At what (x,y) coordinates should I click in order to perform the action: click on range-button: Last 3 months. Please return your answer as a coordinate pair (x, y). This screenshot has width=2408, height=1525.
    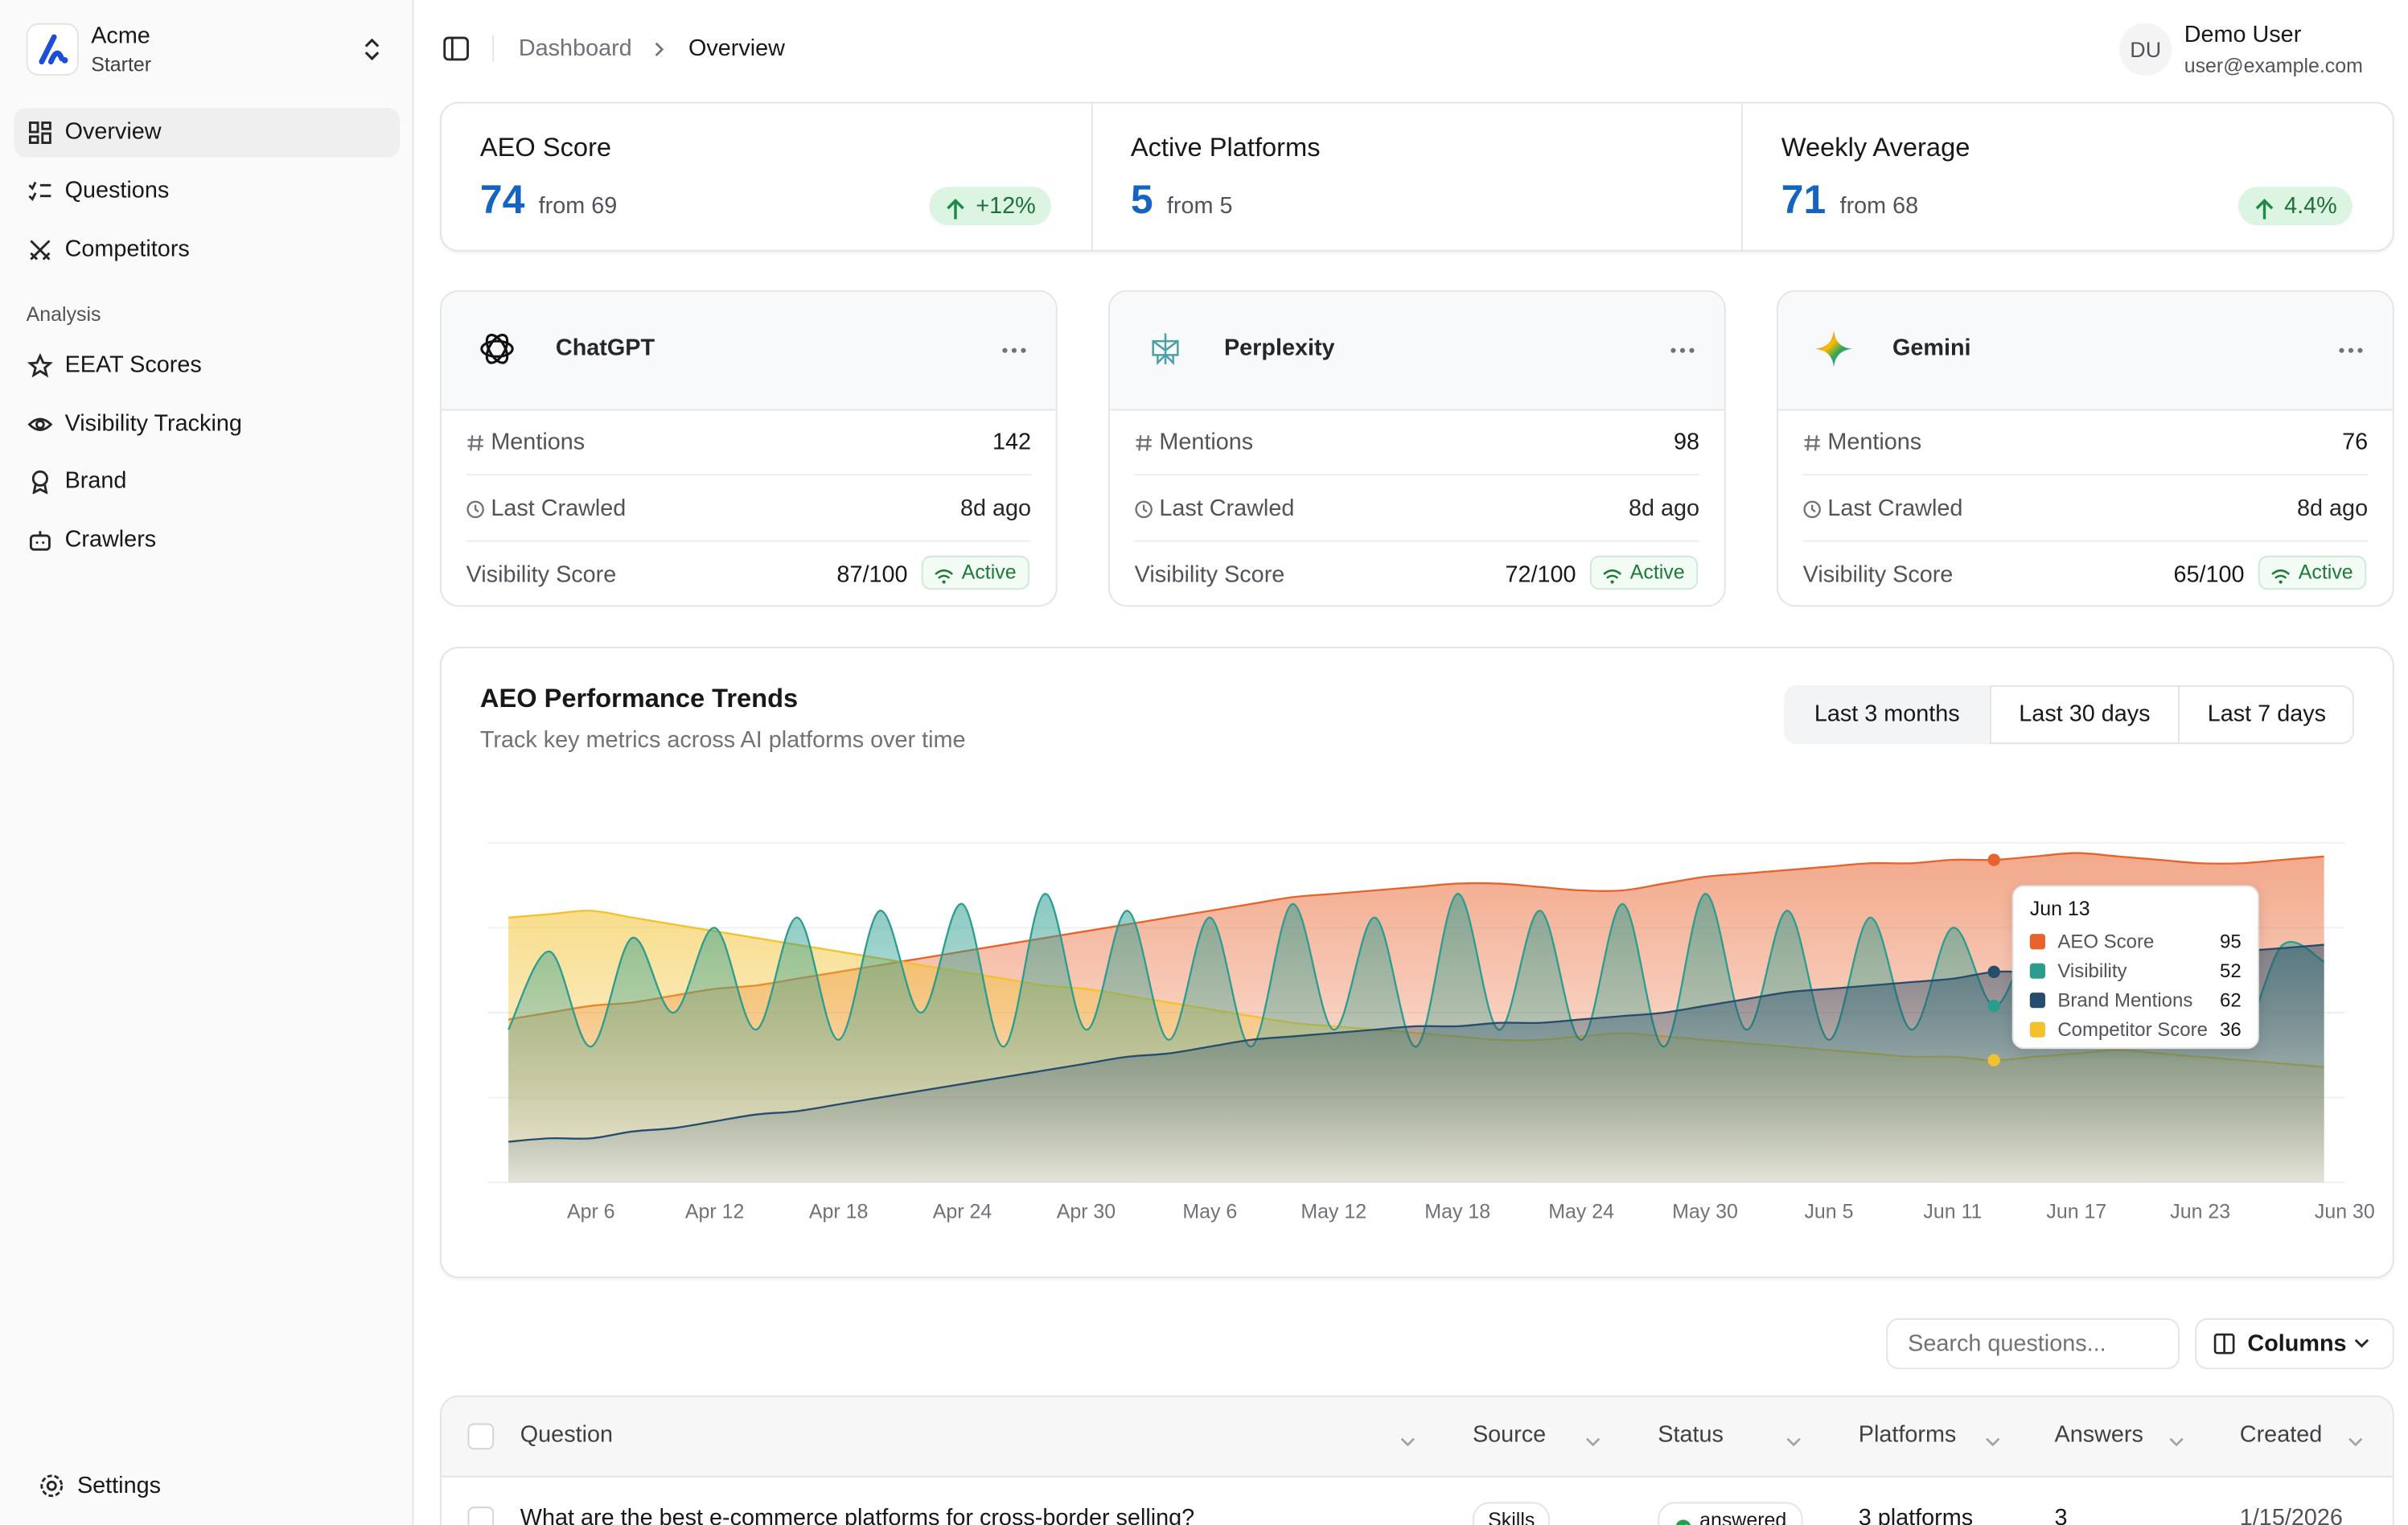
    Looking at the image, I should click on (1887, 715).